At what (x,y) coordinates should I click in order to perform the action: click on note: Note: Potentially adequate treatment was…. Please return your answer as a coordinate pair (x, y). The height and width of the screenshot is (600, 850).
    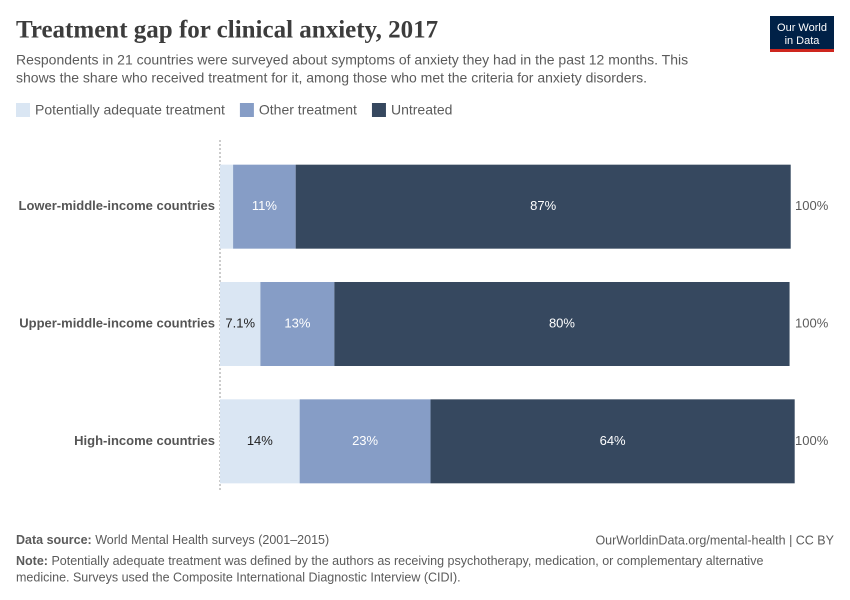
    Looking at the image, I should click on (389, 561).